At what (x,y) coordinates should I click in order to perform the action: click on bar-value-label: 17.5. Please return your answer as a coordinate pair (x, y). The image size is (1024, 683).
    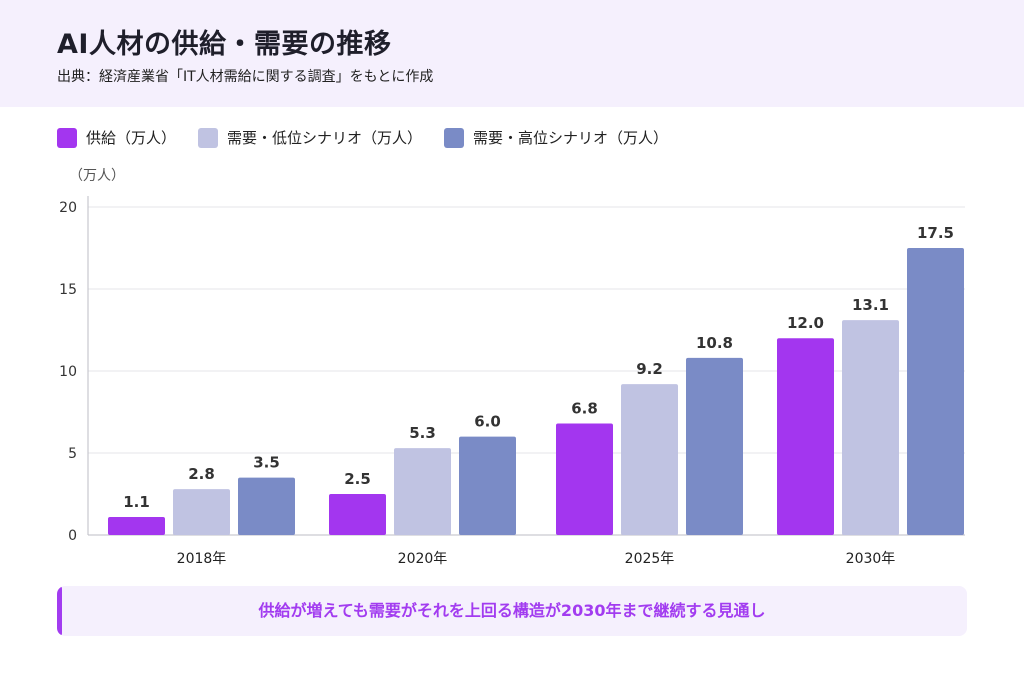
    Looking at the image, I should click on (935, 233).